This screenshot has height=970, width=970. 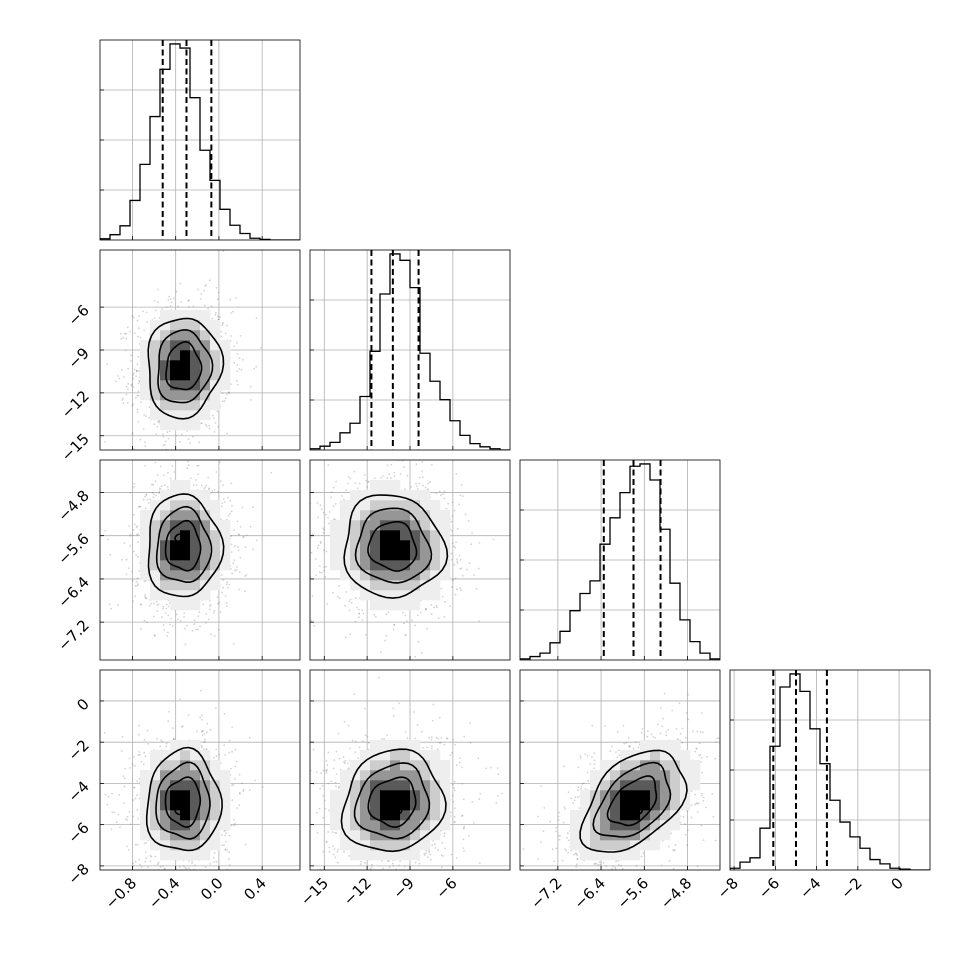 I want to click on y-tick-label: −4.8, so click(x=73, y=506).